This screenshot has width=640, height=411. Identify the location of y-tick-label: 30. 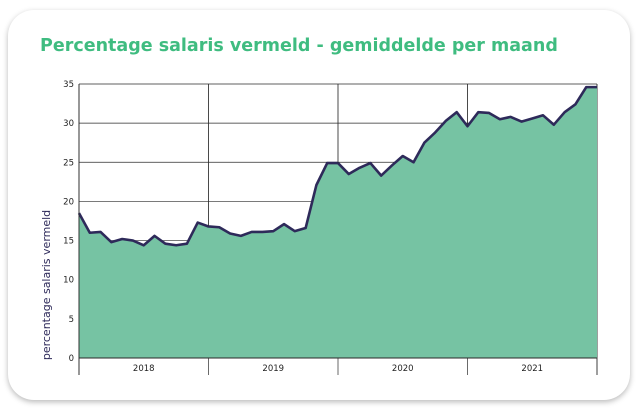
(68, 124).